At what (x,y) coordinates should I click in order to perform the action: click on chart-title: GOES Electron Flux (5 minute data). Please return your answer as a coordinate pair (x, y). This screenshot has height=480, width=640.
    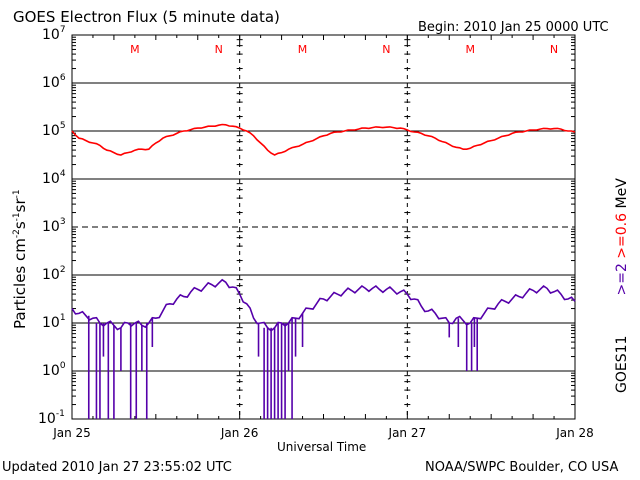
    Looking at the image, I should click on (146, 17).